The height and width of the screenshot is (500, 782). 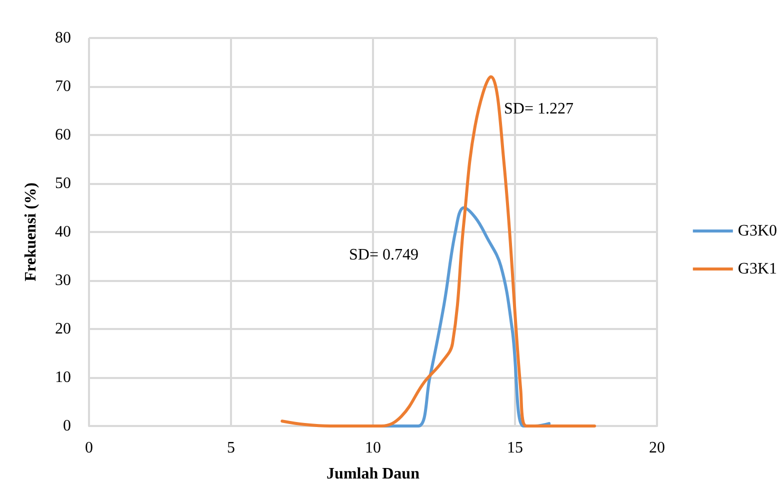 What do you see at coordinates (89, 448) in the screenshot?
I see `x-tick-label: 0` at bounding box center [89, 448].